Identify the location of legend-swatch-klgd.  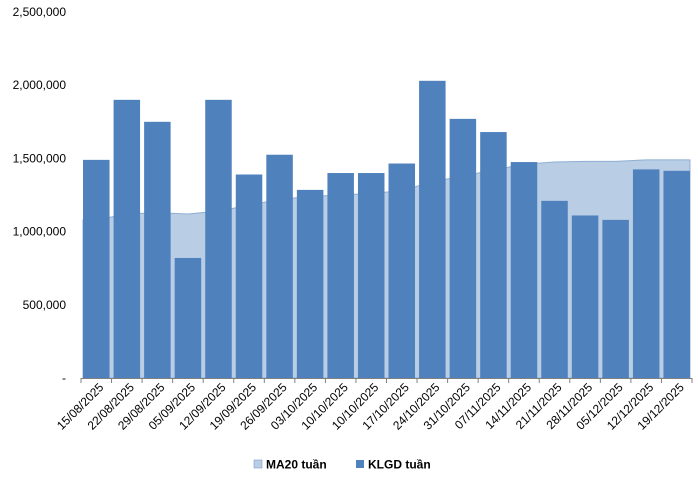
(360, 464).